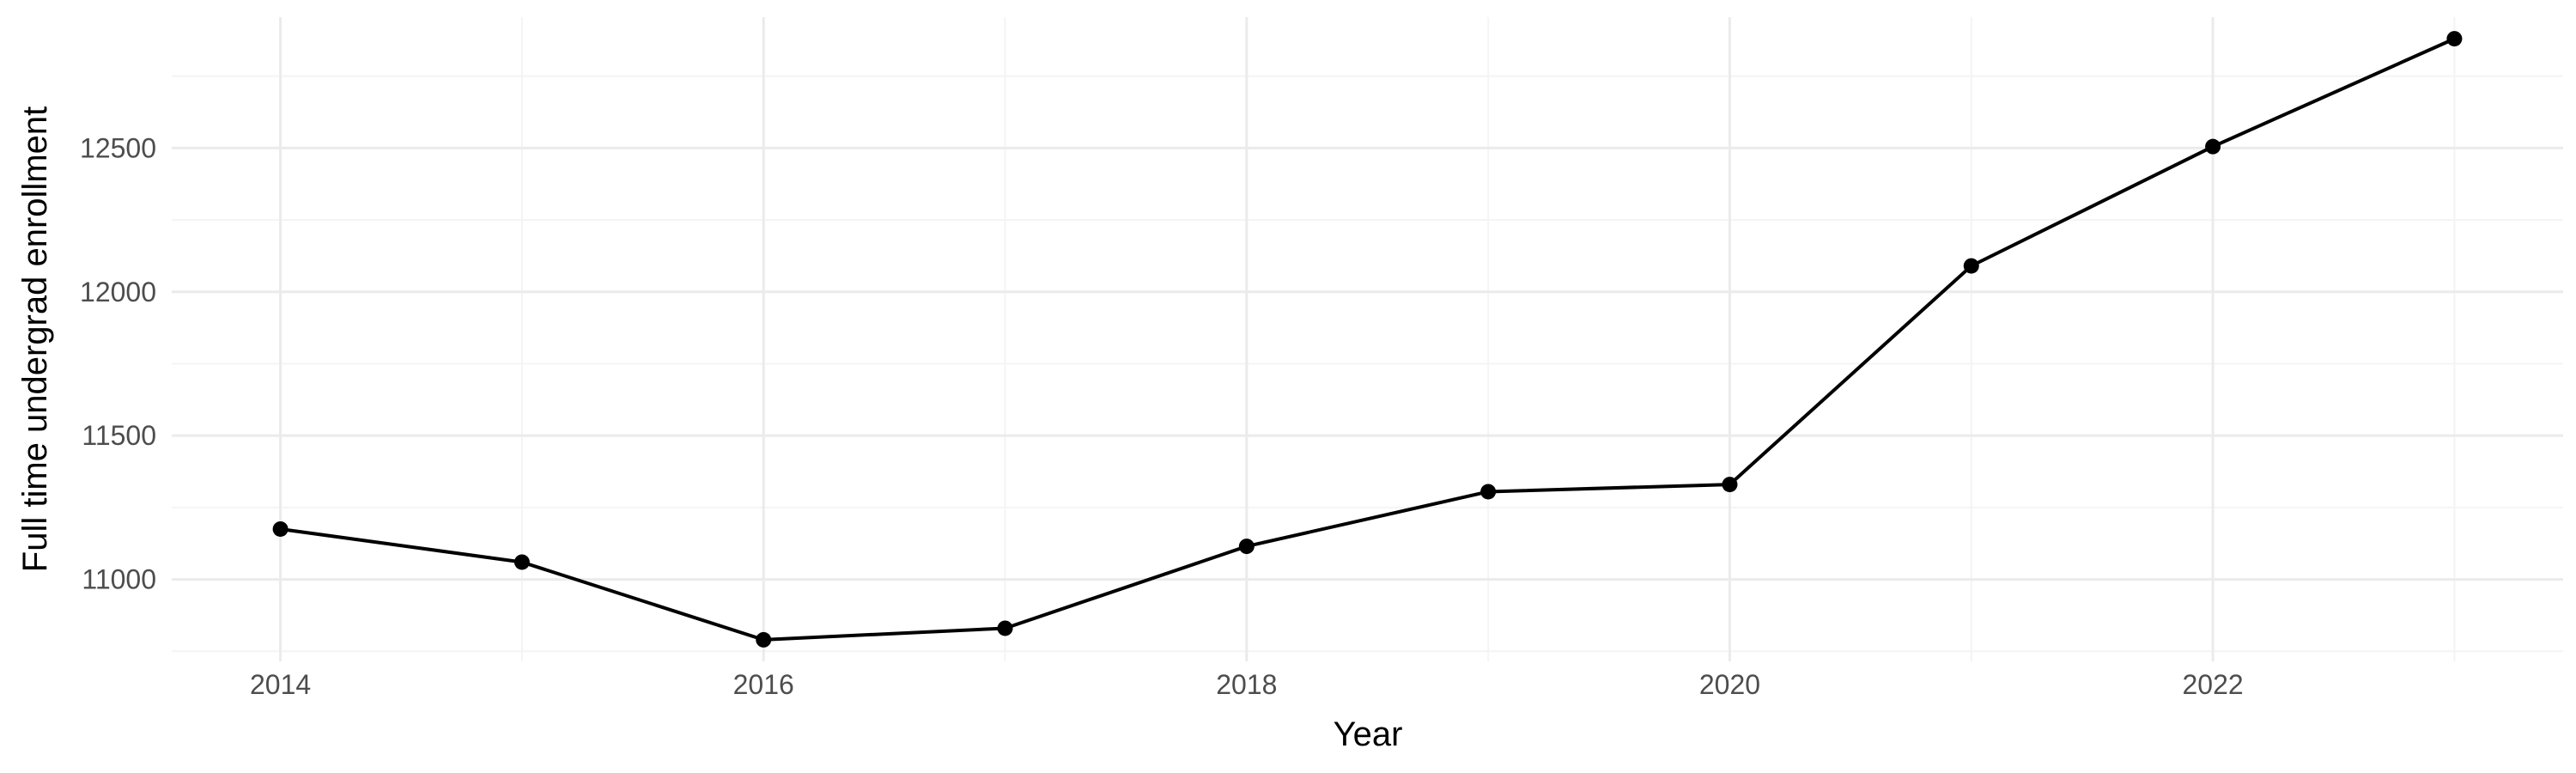  I want to click on y-tick-label: 12000, so click(118, 292).